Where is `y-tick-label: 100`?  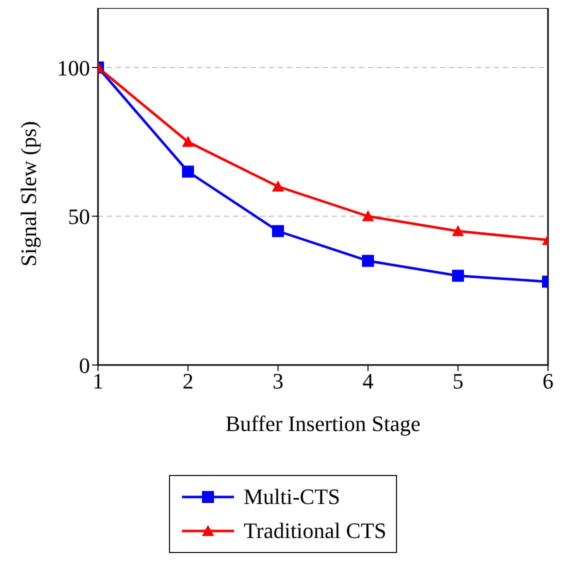
y-tick-label: 100 is located at coordinates (73, 67).